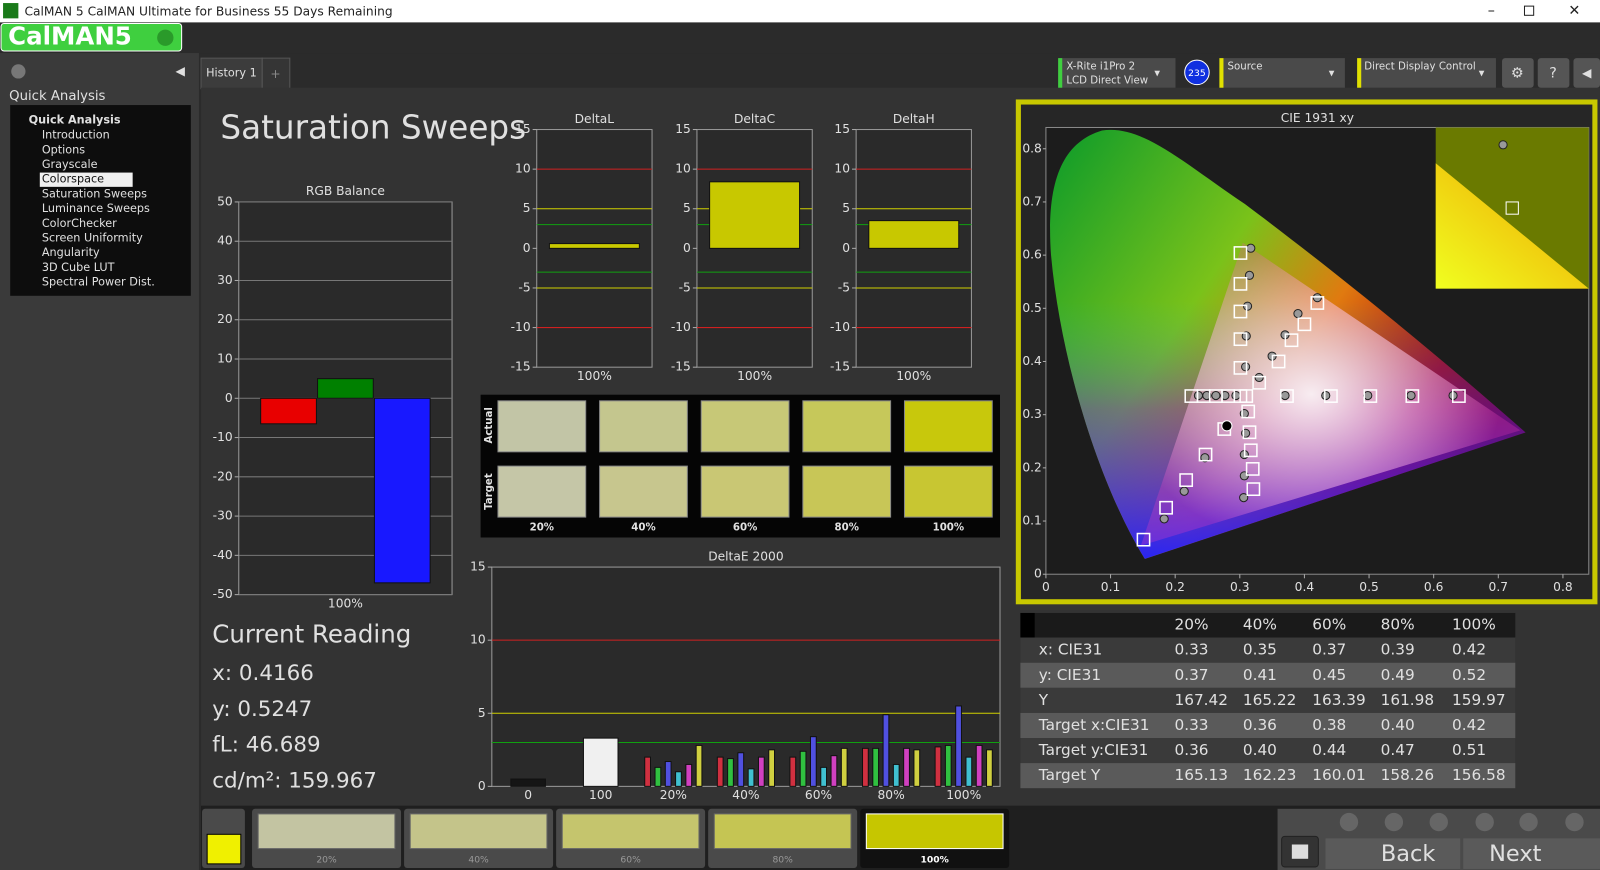  Describe the element at coordinates (630, 859) in the screenshot. I see `step-label: 60%` at that location.